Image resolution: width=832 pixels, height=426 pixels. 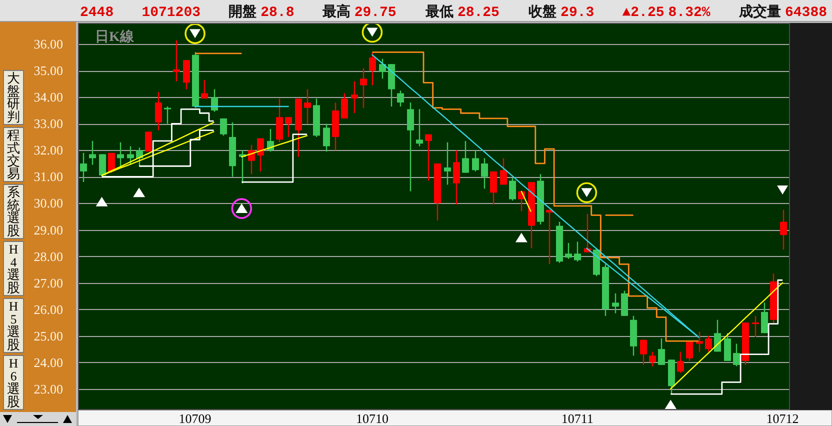 What do you see at coordinates (48, 282) in the screenshot?
I see `ytick-label: 27.00` at bounding box center [48, 282].